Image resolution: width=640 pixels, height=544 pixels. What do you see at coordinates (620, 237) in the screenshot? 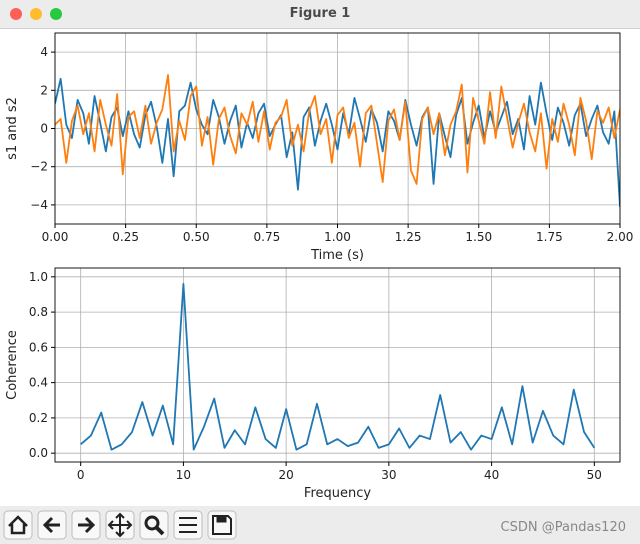
I see `x-tick-label: 2.00` at bounding box center [620, 237].